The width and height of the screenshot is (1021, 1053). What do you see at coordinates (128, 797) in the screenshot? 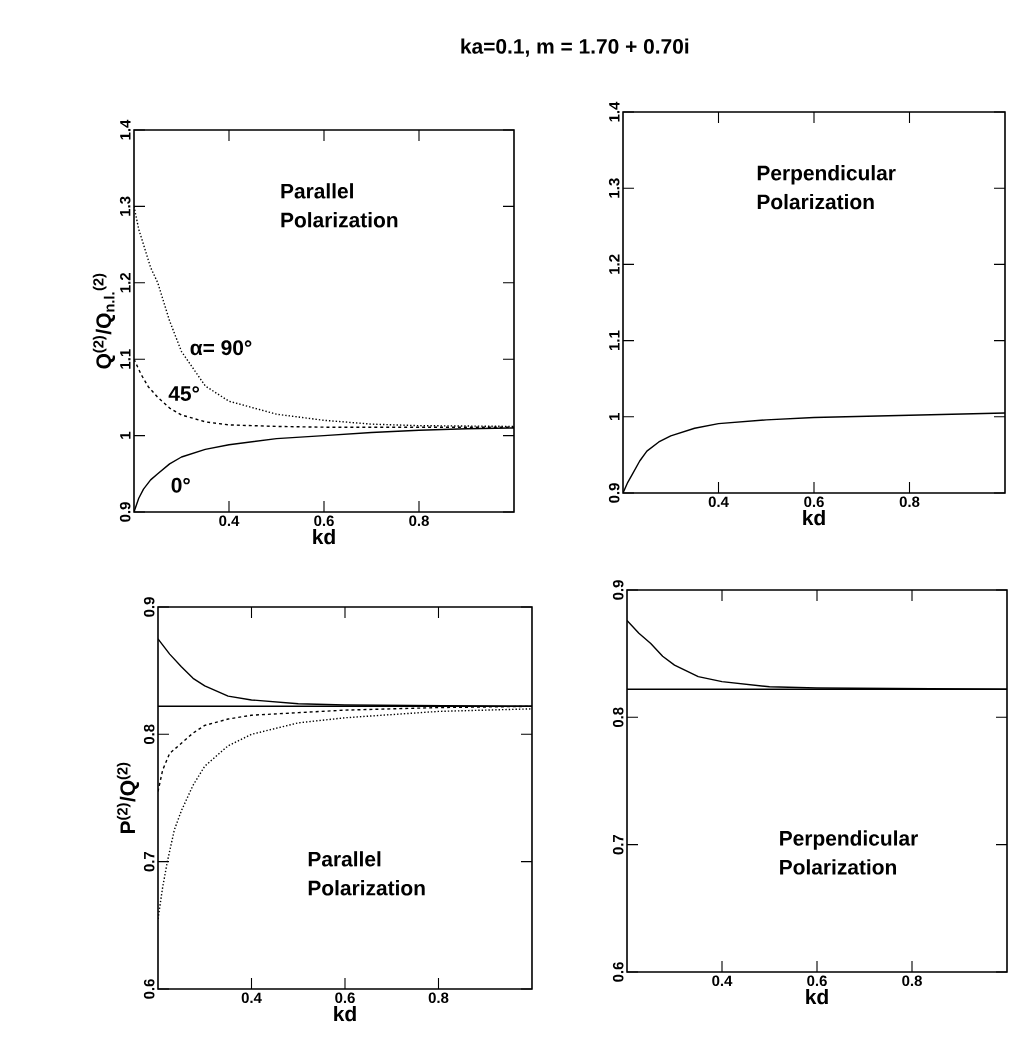
I see `y-axis-title: P$^{(2)}$/Q$^{(2)}$` at bounding box center [128, 797].